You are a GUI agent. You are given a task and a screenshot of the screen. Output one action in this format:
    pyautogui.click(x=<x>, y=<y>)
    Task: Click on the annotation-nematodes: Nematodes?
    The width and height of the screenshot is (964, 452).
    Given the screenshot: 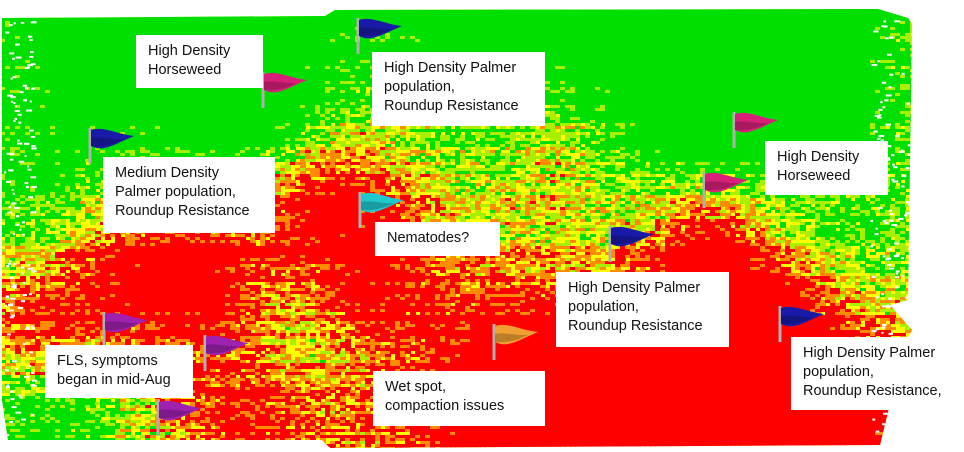 What is the action you would take?
    pyautogui.click(x=437, y=239)
    